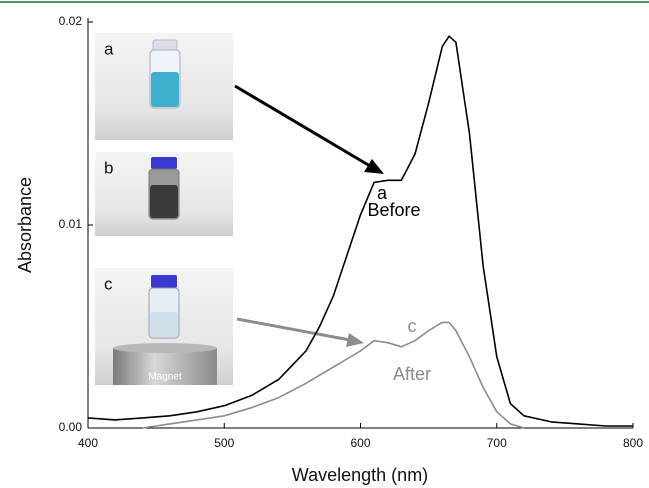  Describe the element at coordinates (88, 443) in the screenshot. I see `x-tick-label: 400` at that location.